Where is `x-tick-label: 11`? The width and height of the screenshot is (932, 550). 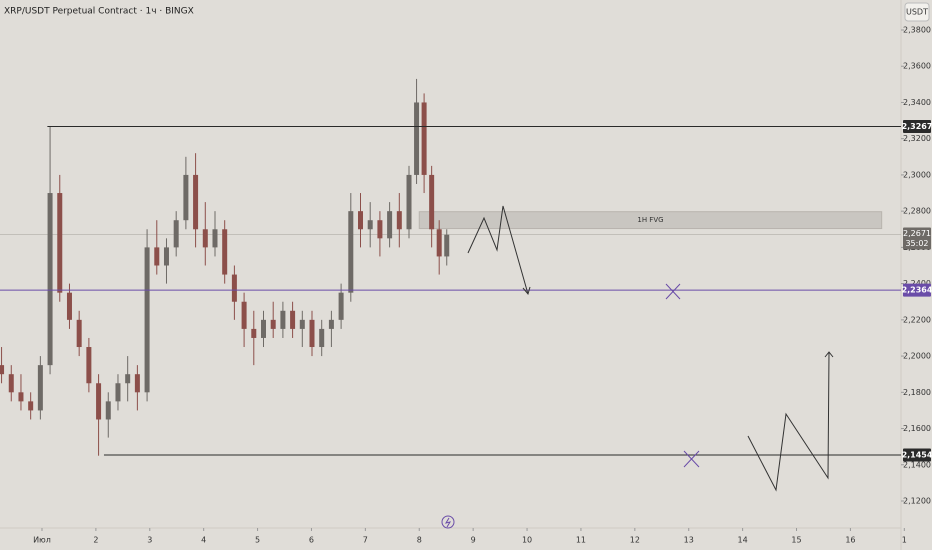 x-tick-label: 11 is located at coordinates (581, 540).